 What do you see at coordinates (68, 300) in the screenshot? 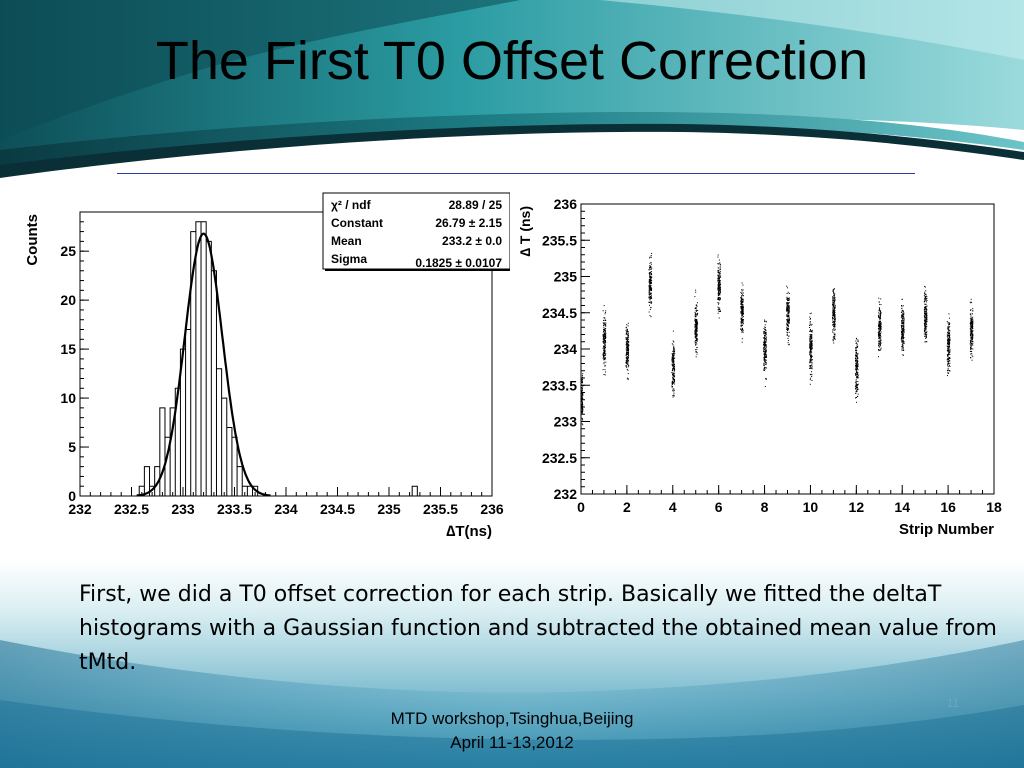
I see `y-tick-label: 20` at bounding box center [68, 300].